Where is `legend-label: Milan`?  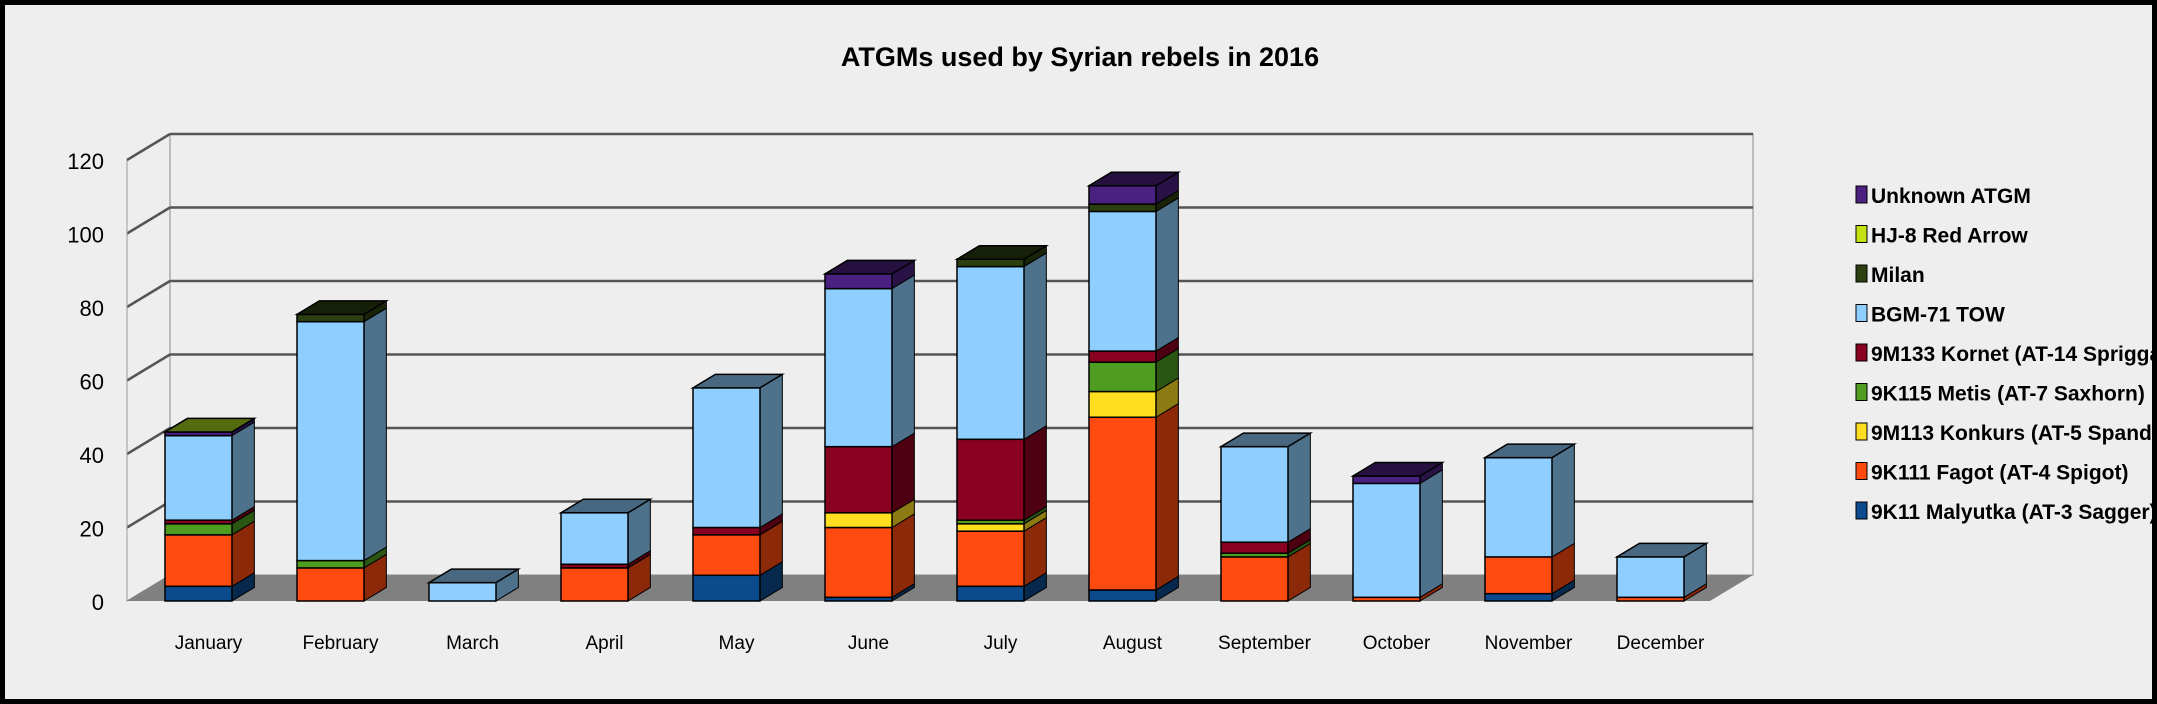
legend-label: Milan is located at coordinates (1898, 275).